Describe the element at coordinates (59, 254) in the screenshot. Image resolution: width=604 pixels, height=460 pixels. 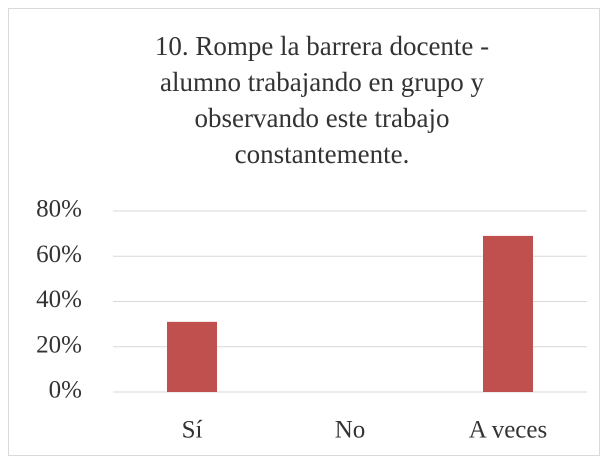
I see `y-tick-label: 60%` at that location.